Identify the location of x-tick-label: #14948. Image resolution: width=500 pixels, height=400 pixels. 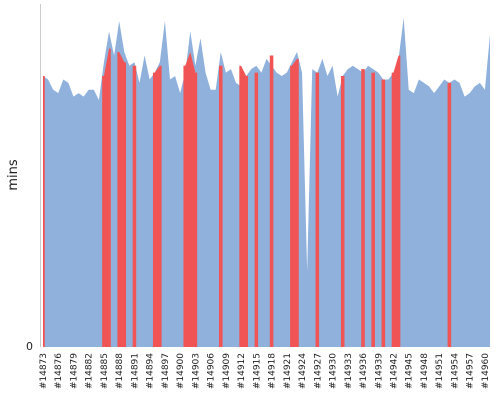
(425, 371).